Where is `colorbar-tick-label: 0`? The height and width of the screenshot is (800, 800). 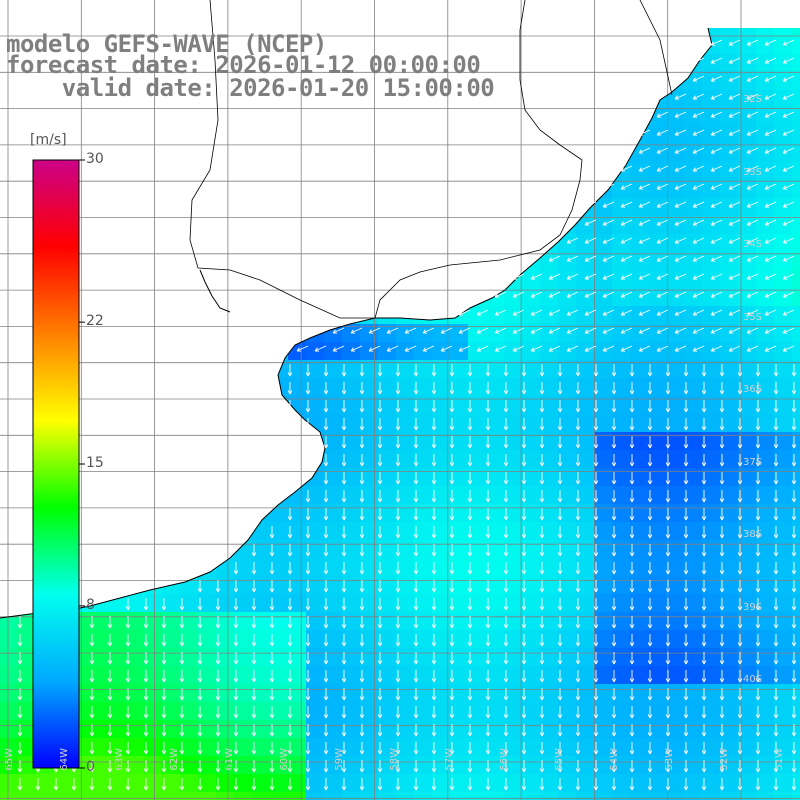 colorbar-tick-label: 0 is located at coordinates (90, 767).